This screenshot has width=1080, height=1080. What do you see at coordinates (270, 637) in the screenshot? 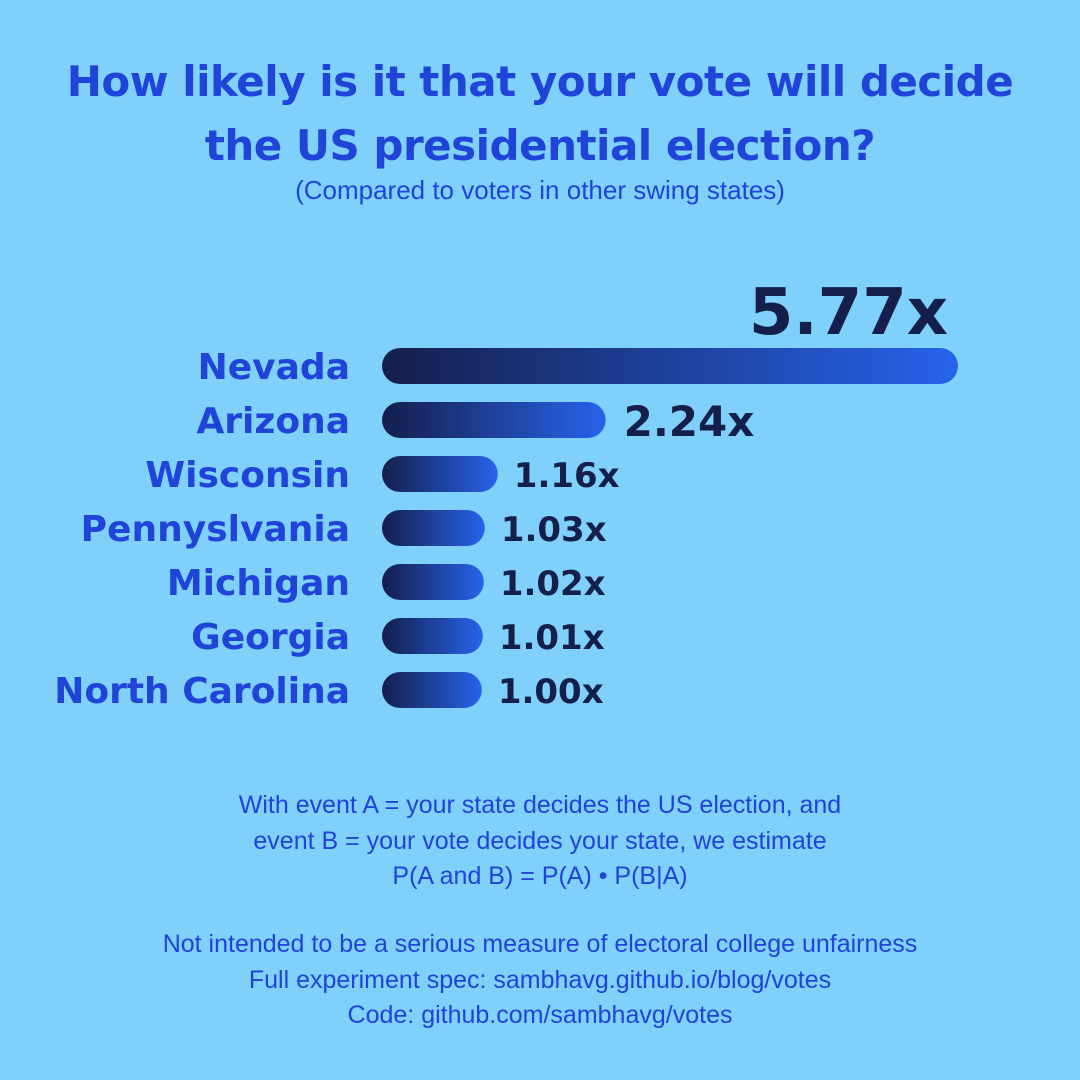
I see `category-label-georgia: Georgia` at bounding box center [270, 637].